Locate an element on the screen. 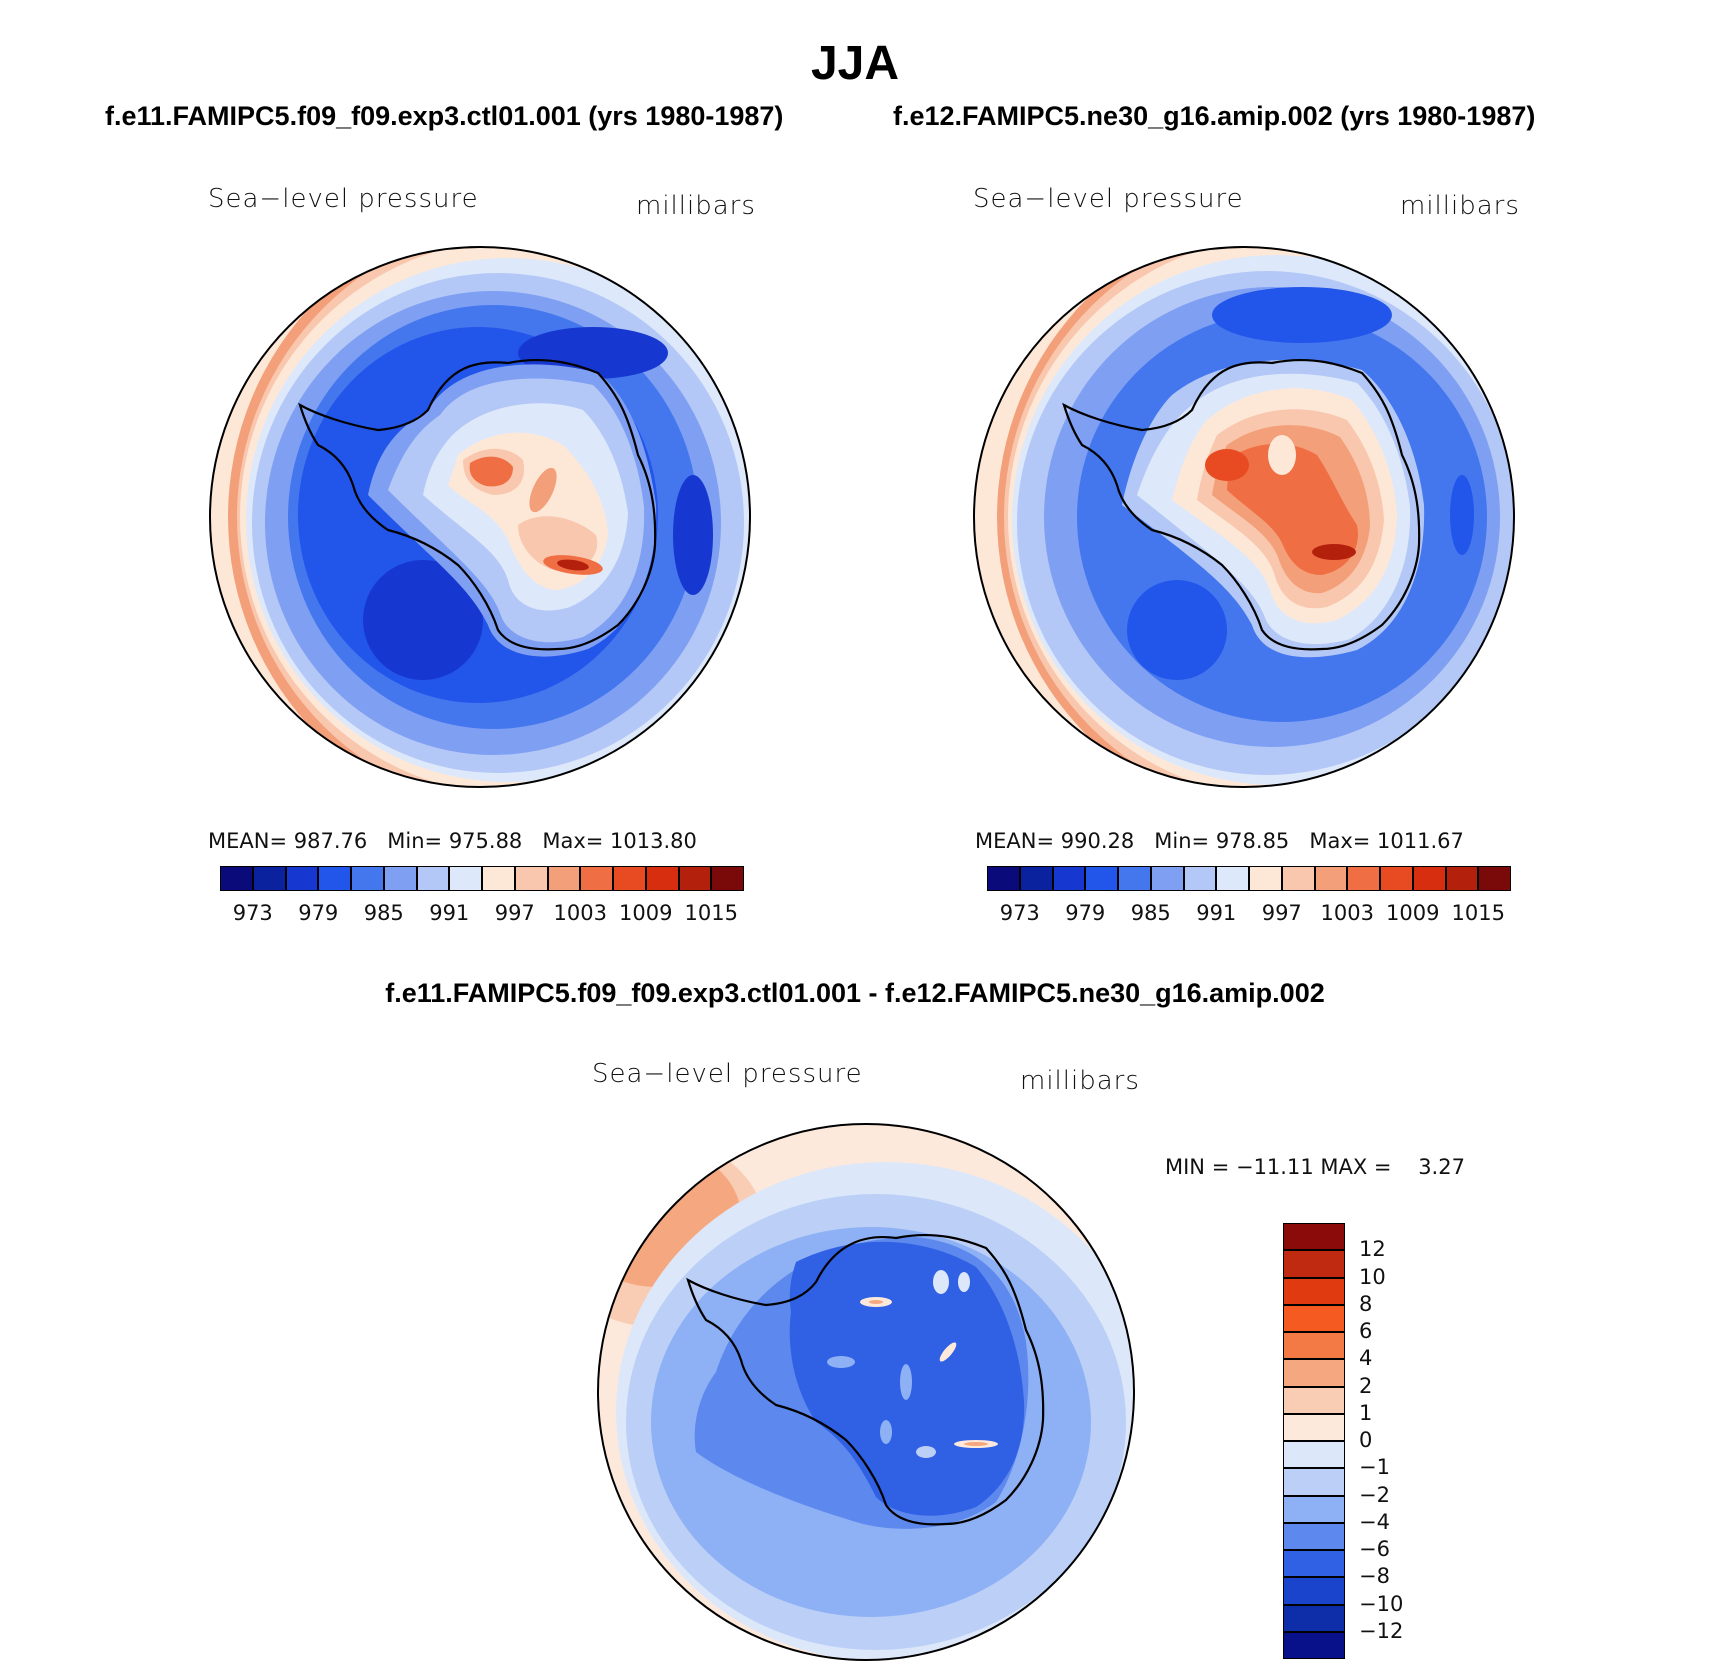  panel-2-map is located at coordinates (1244, 517).